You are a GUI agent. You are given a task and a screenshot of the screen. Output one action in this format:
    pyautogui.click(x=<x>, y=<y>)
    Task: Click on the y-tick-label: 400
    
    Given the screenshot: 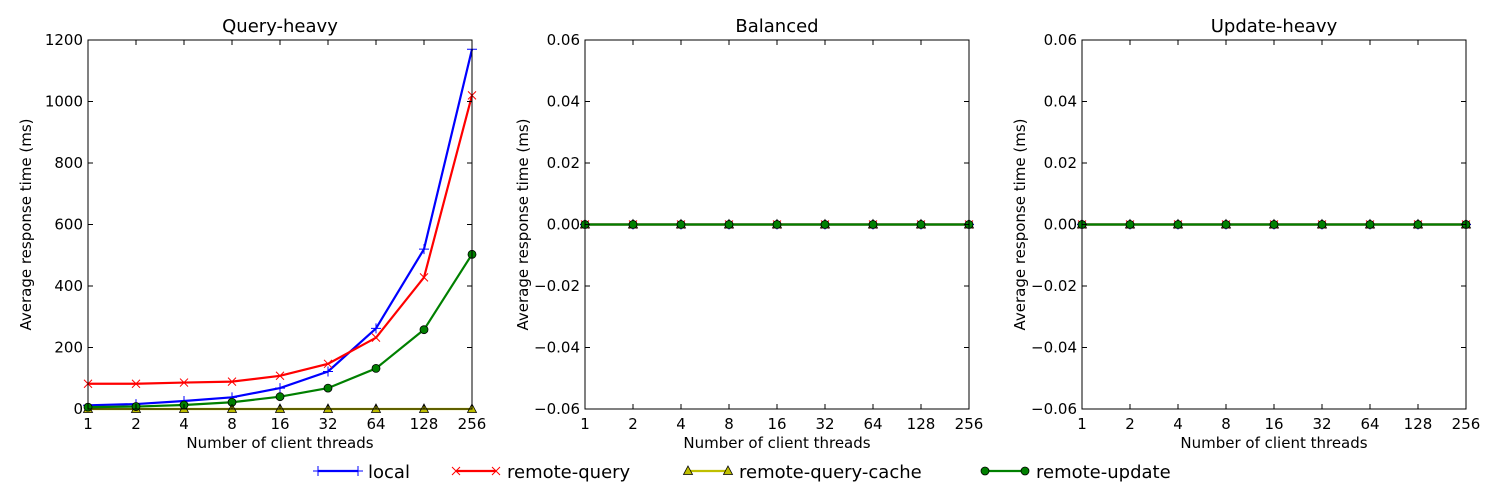 What is the action you would take?
    pyautogui.click(x=68, y=286)
    